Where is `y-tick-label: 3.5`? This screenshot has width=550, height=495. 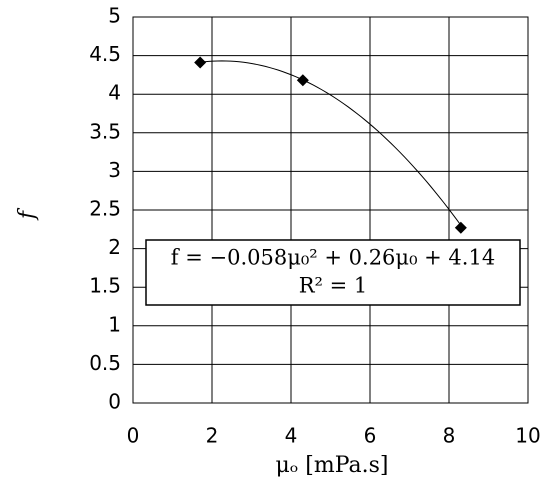 y-tick-label: 3.5 is located at coordinates (105, 131).